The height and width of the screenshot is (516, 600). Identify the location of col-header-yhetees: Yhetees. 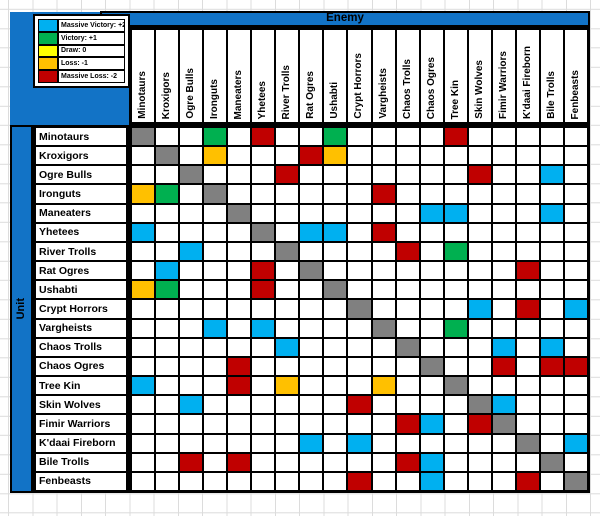
(263, 76).